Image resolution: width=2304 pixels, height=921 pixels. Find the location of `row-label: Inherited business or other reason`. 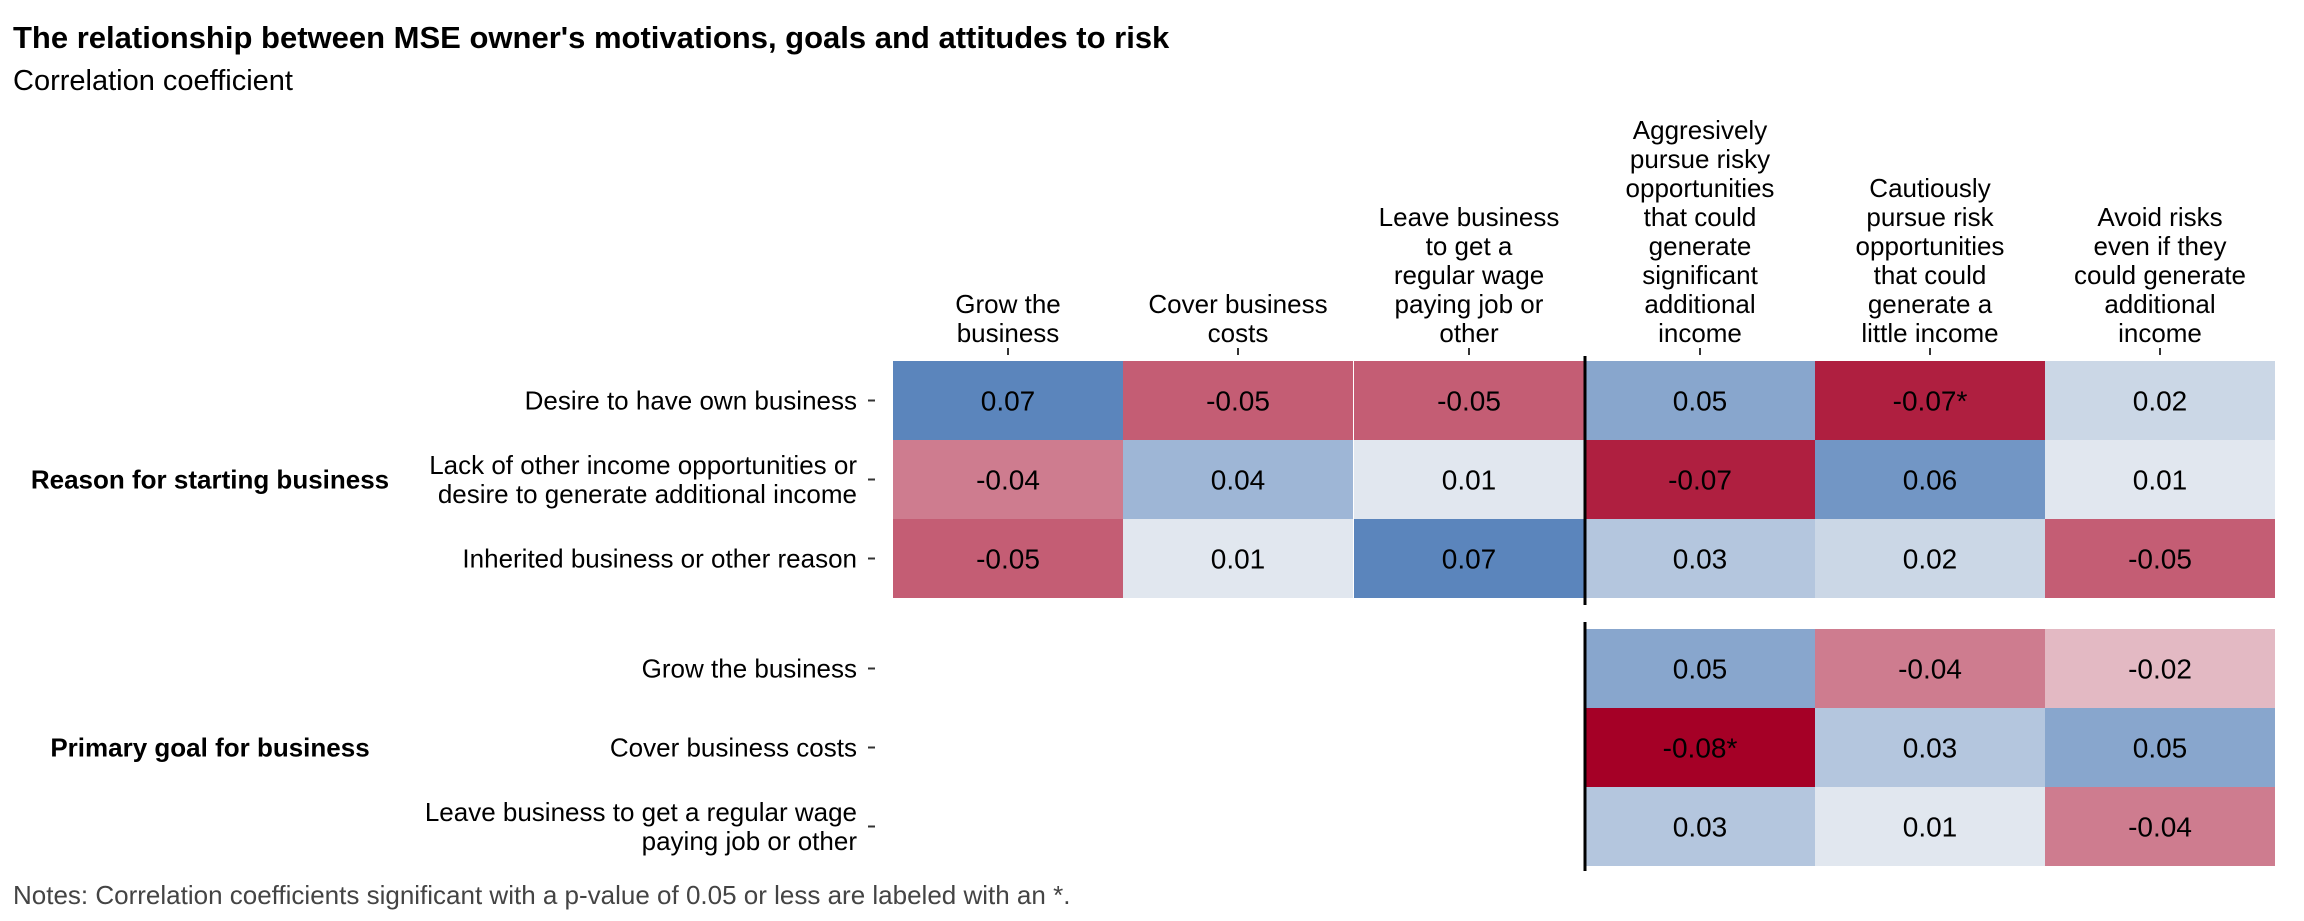

row-label: Inherited business or other reason is located at coordinates (659, 559).